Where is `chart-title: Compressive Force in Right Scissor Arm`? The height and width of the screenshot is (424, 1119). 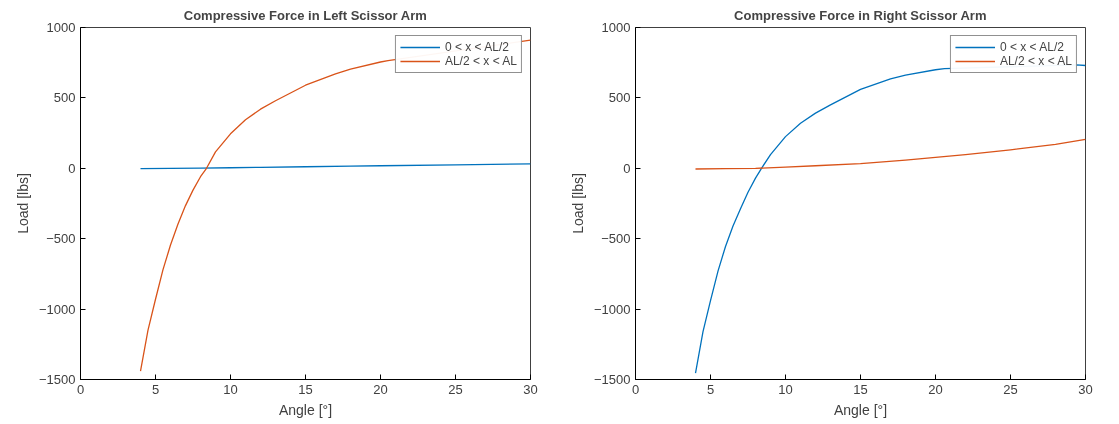
chart-title: Compressive Force in Right Scissor Arm is located at coordinates (860, 15).